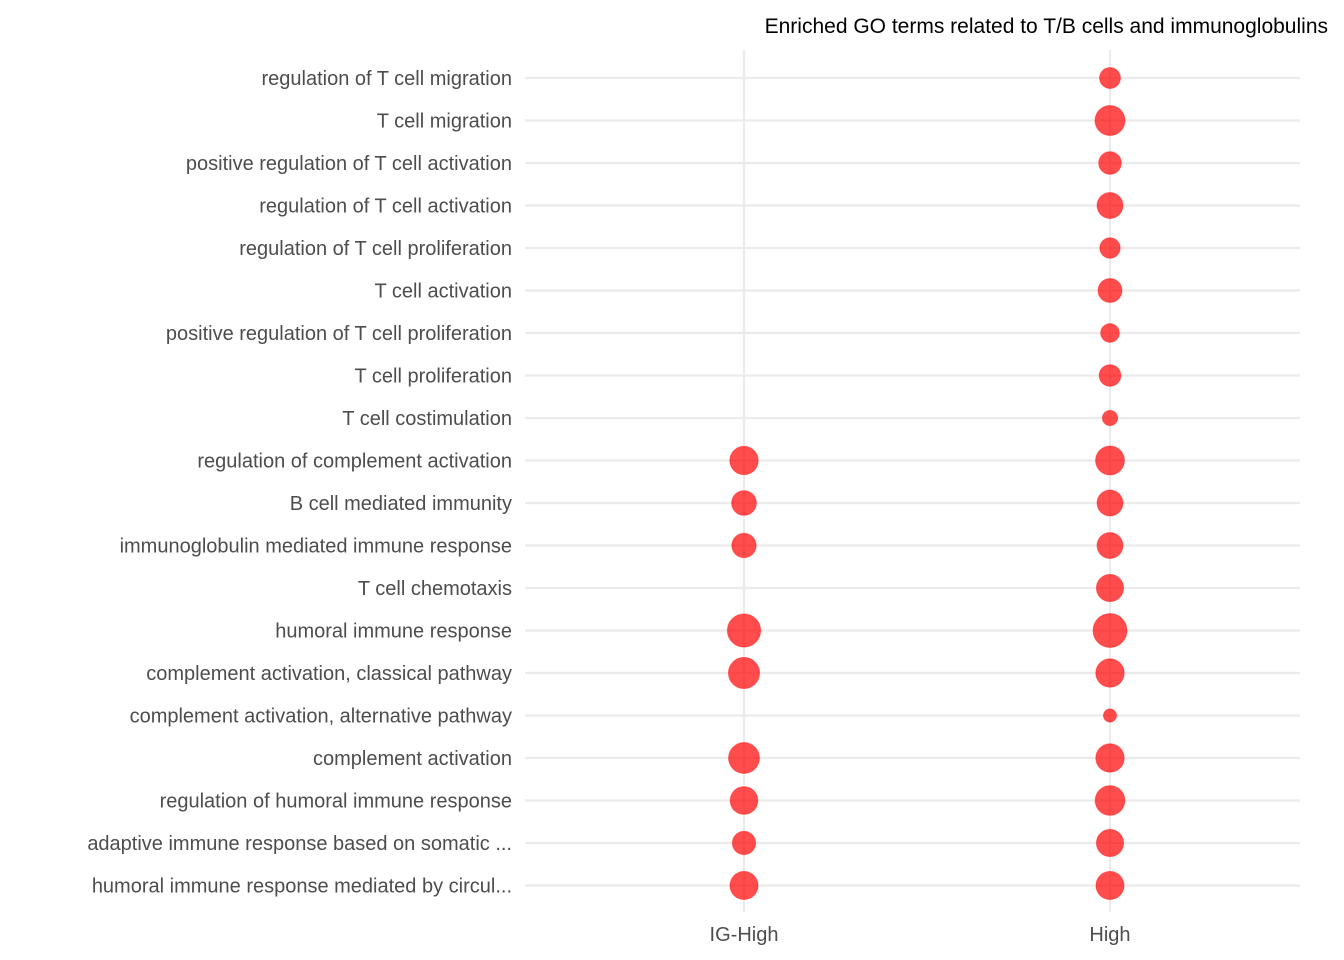  What do you see at coordinates (433, 377) in the screenshot?
I see `y-tick-label: T cell proliferation` at bounding box center [433, 377].